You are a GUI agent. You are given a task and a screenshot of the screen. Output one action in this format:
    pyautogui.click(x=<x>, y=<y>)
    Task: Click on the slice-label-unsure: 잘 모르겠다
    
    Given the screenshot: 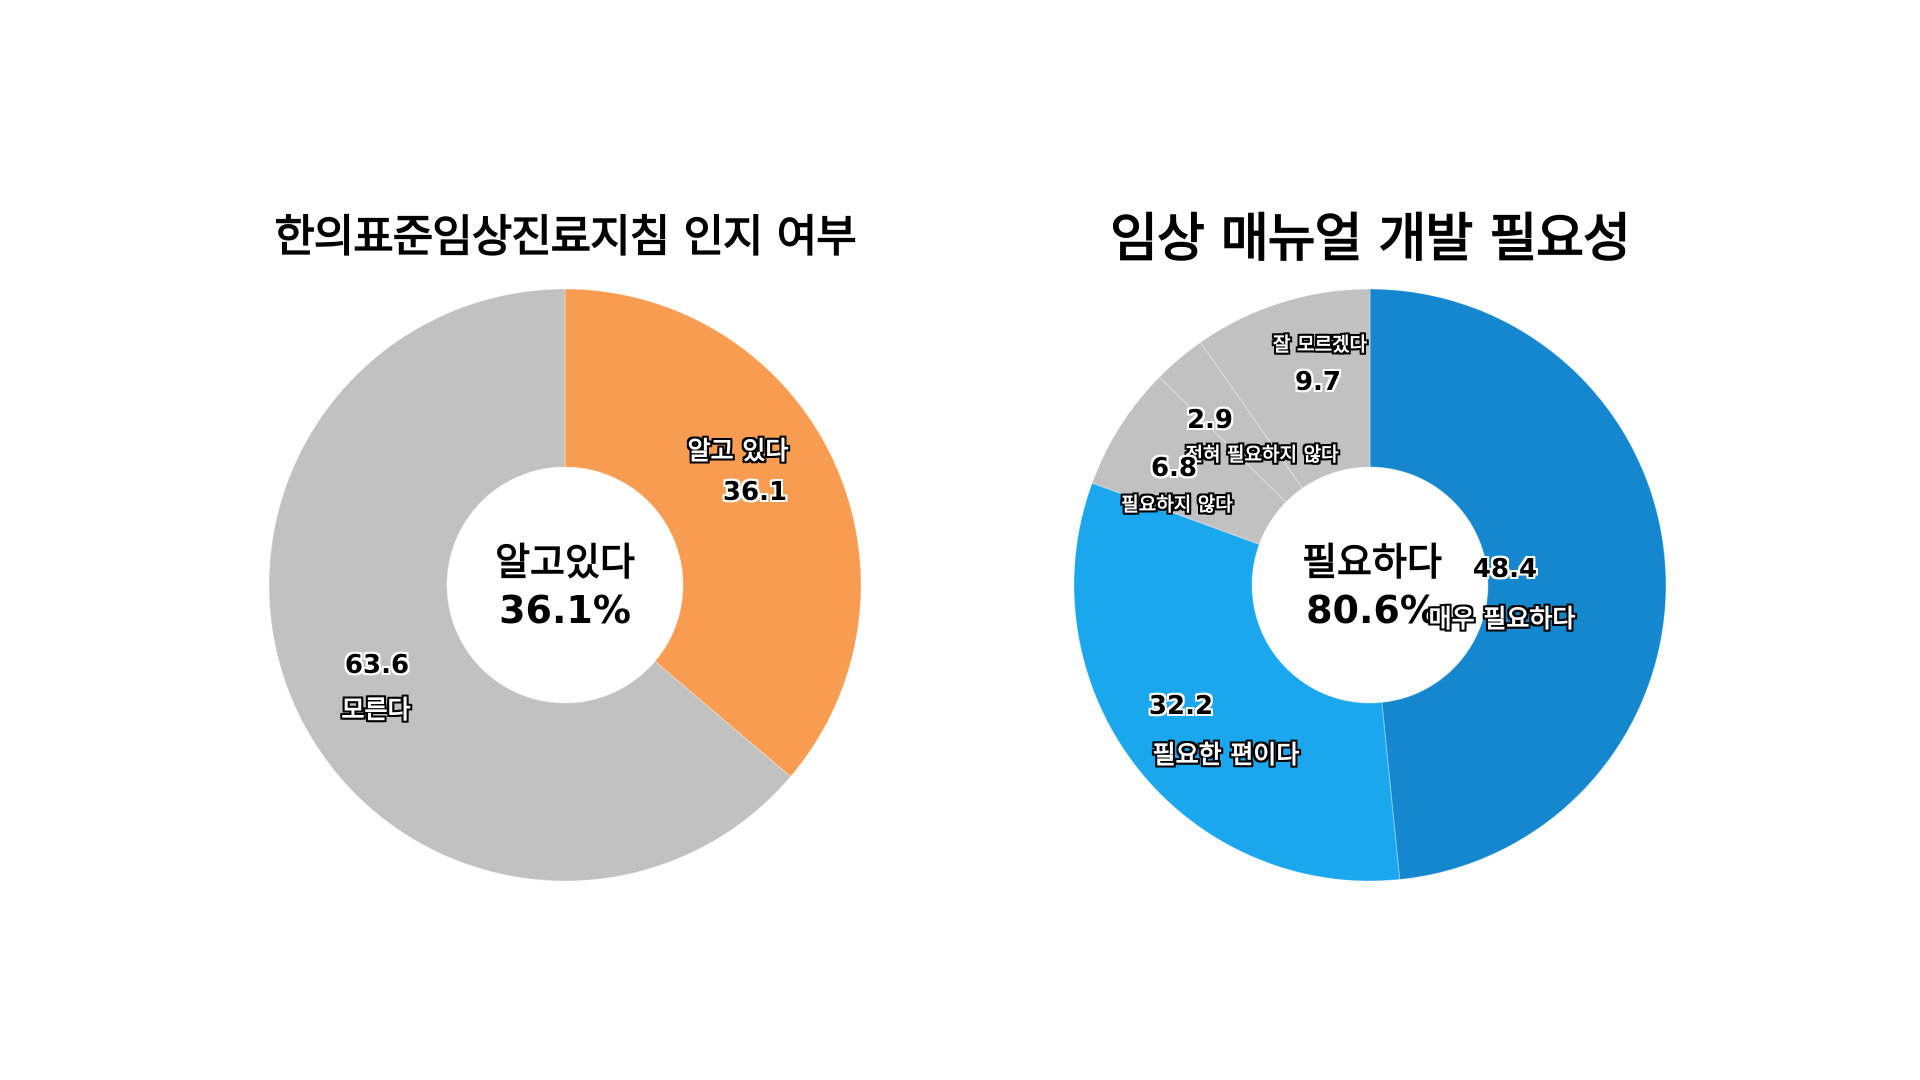 What is the action you would take?
    pyautogui.click(x=1320, y=344)
    